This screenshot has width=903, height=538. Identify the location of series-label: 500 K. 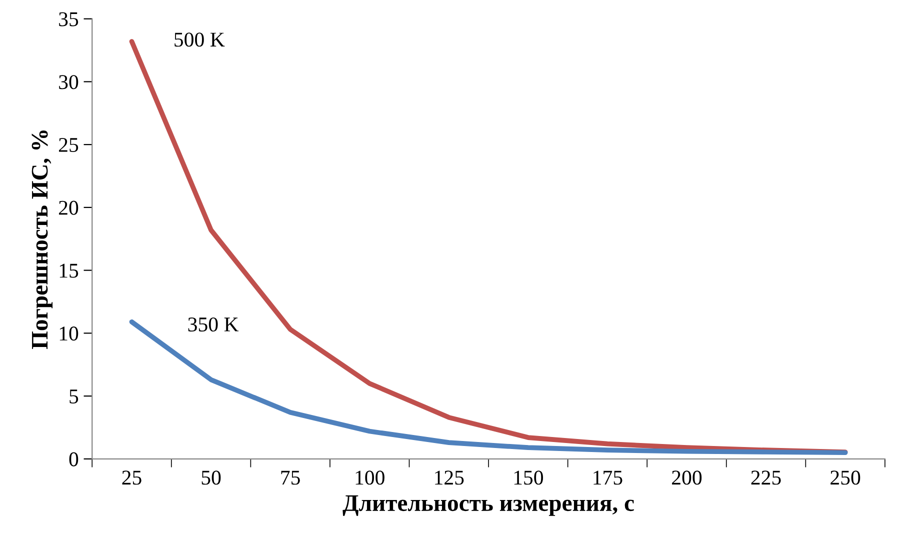
(199, 39).